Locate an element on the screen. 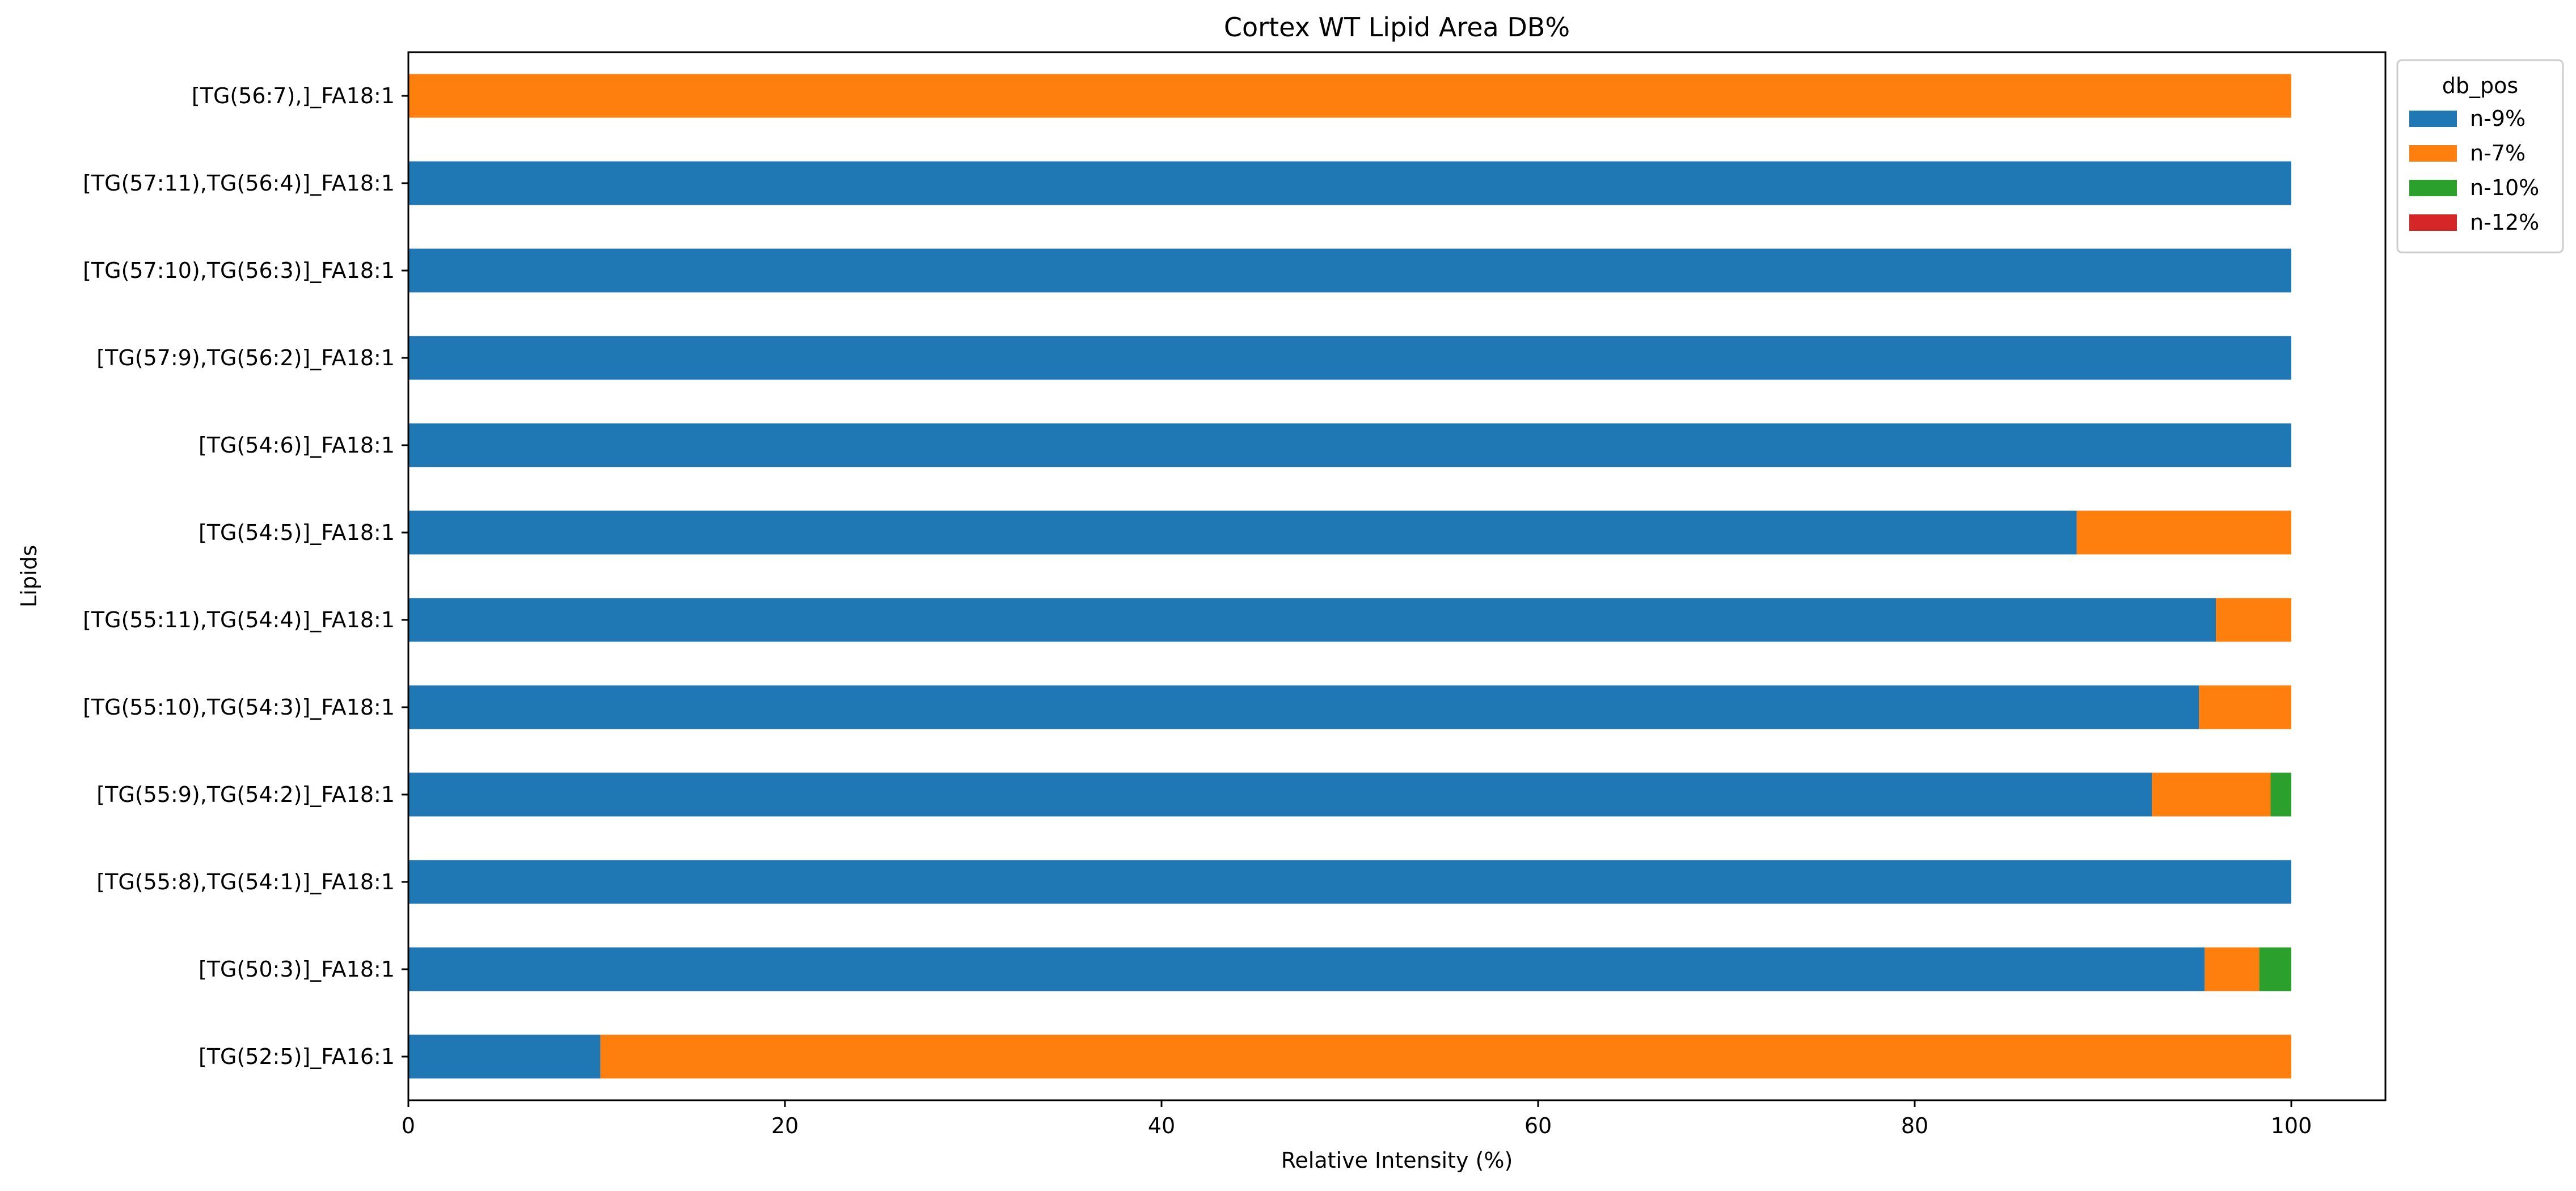 This screenshot has height=1191, width=2576. y-tick-label: [TG(55:9),TG(54:2)]_FA18:1 is located at coordinates (245, 794).